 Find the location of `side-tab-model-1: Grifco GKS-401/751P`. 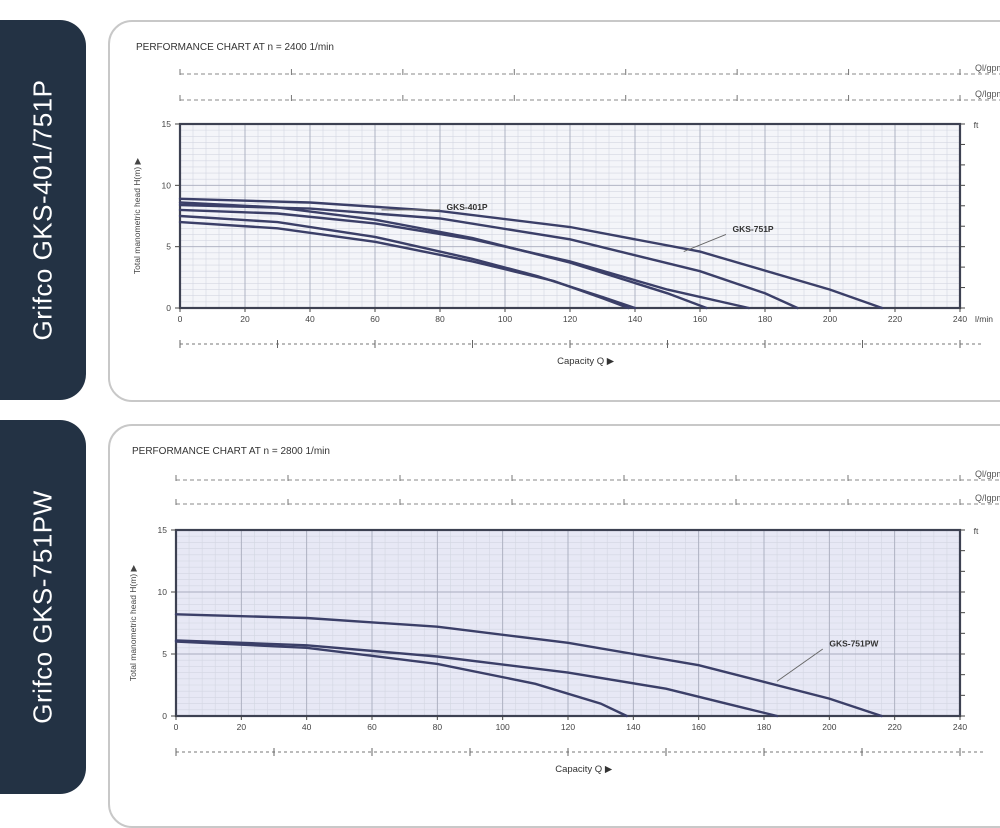

side-tab-model-1: Grifco GKS-401/751P is located at coordinates (43, 210).